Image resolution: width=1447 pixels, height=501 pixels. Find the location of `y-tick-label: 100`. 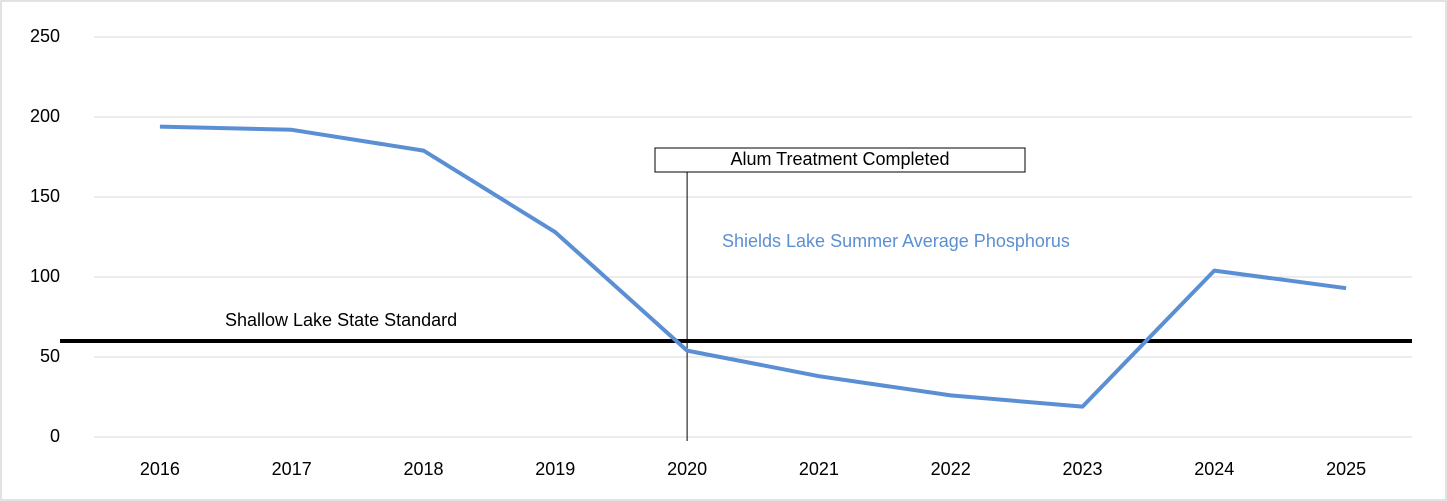

y-tick-label: 100 is located at coordinates (45, 276).